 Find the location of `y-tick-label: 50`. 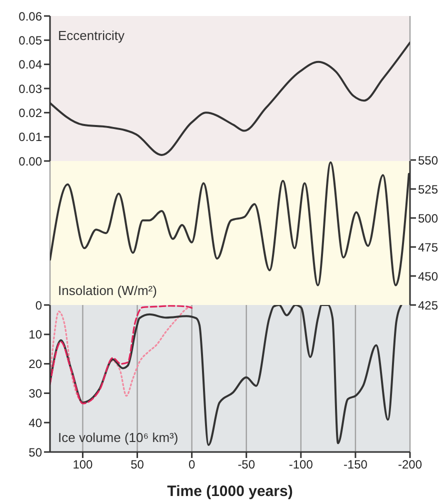

y-tick-label: 50 is located at coordinates (35, 452).